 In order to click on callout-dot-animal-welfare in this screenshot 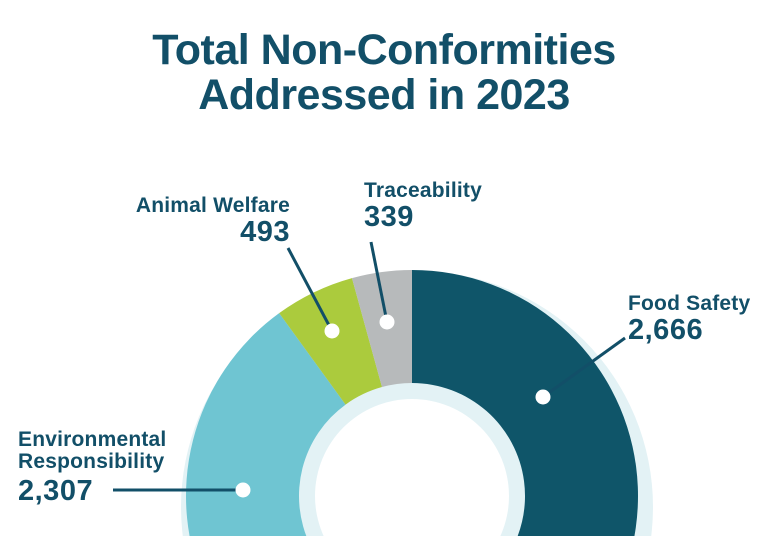, I will do `click(332, 331)`.